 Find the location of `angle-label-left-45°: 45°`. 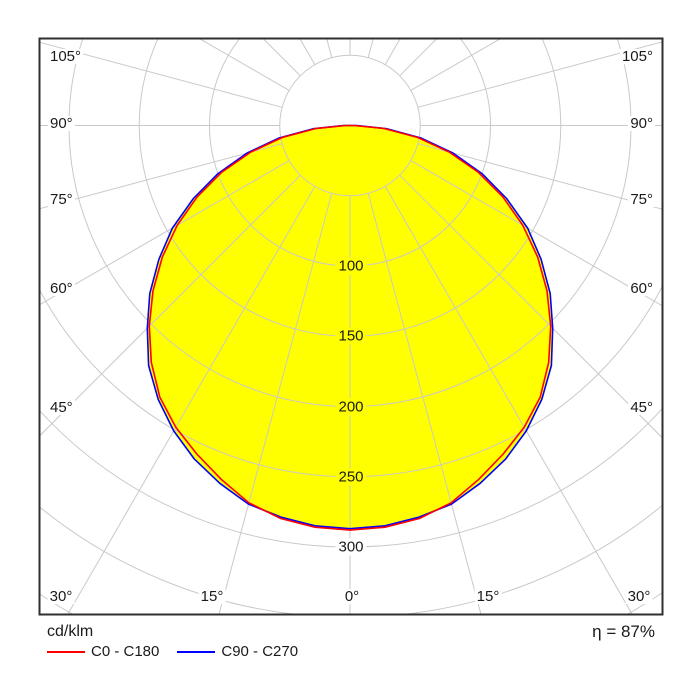

angle-label-left-45°: 45° is located at coordinates (61, 407).